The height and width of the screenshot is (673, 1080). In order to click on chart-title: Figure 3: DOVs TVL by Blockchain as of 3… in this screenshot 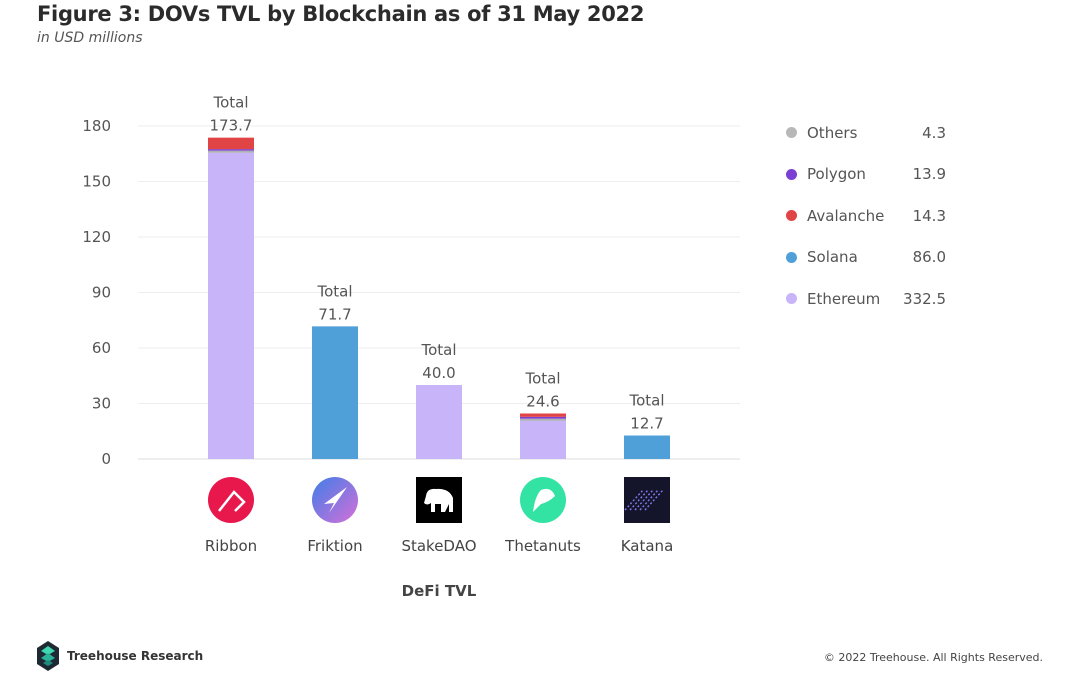, I will do `click(341, 14)`.